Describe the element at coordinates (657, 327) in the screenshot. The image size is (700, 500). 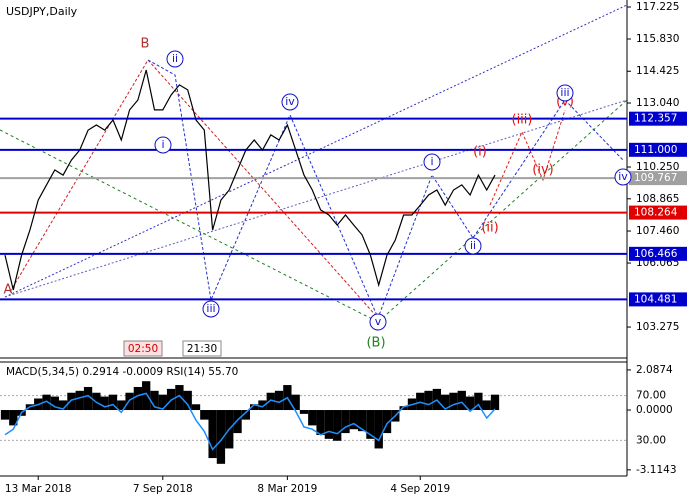
I see `y-tick-label: 103.275` at that location.